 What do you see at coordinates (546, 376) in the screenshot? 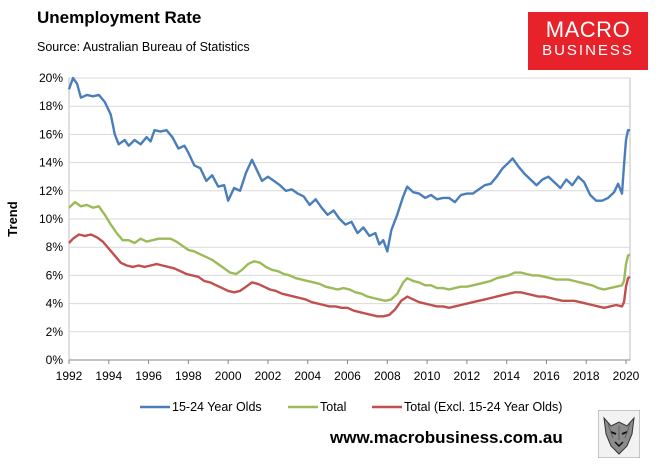
I see `x-tick-label: 2016` at bounding box center [546, 376].